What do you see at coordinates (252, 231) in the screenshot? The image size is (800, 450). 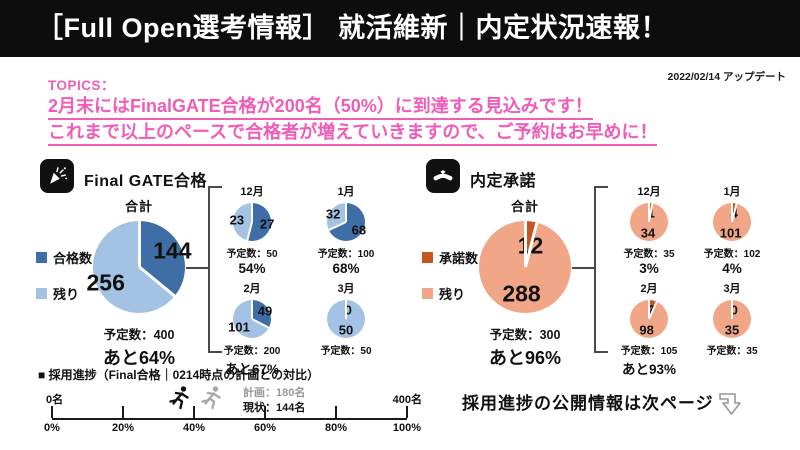 I see `mini-pie-dec: 12月 27 23 予定数：50 54%` at bounding box center [252, 231].